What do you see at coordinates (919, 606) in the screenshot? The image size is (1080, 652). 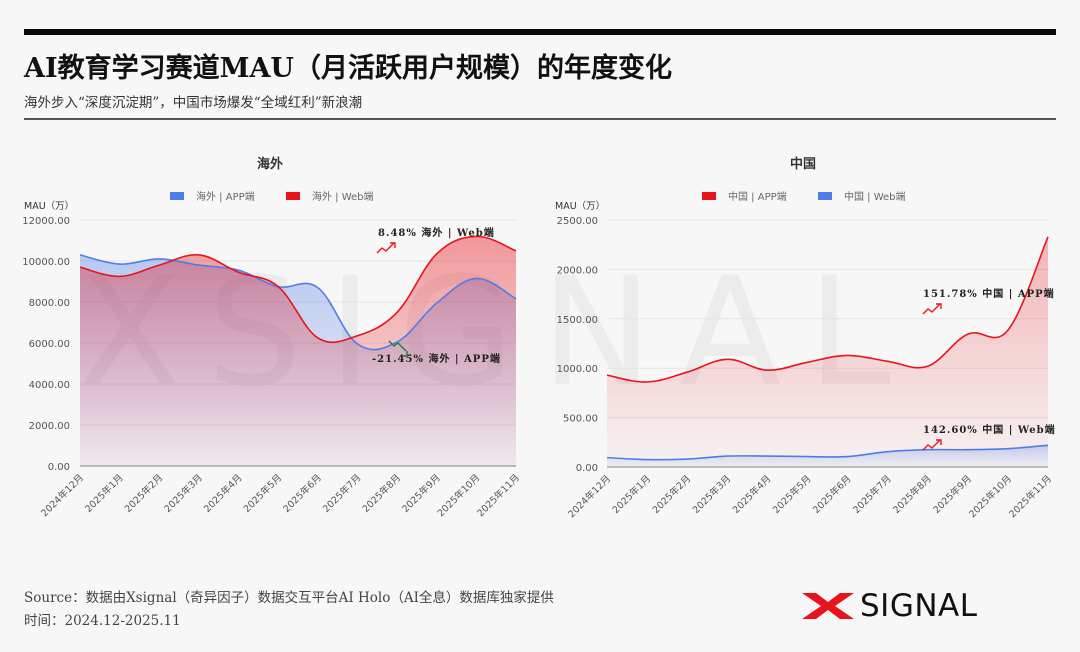 I see `logo-text: SIGNAL` at bounding box center [919, 606].